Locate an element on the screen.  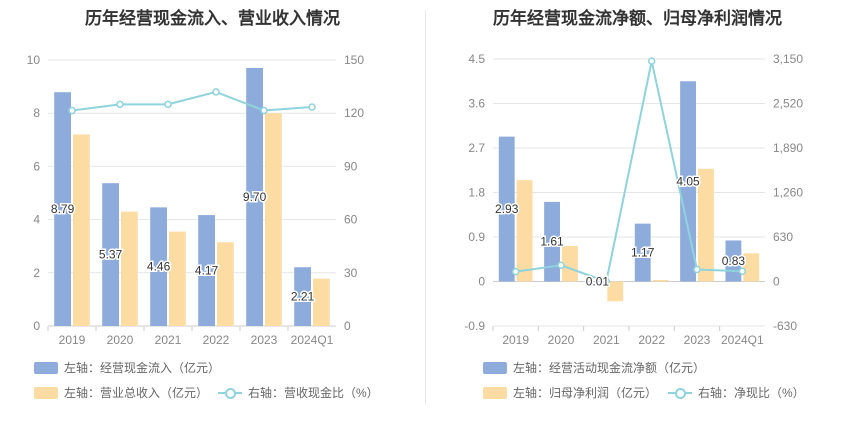
bar-data-label: 4.05 is located at coordinates (688, 181).